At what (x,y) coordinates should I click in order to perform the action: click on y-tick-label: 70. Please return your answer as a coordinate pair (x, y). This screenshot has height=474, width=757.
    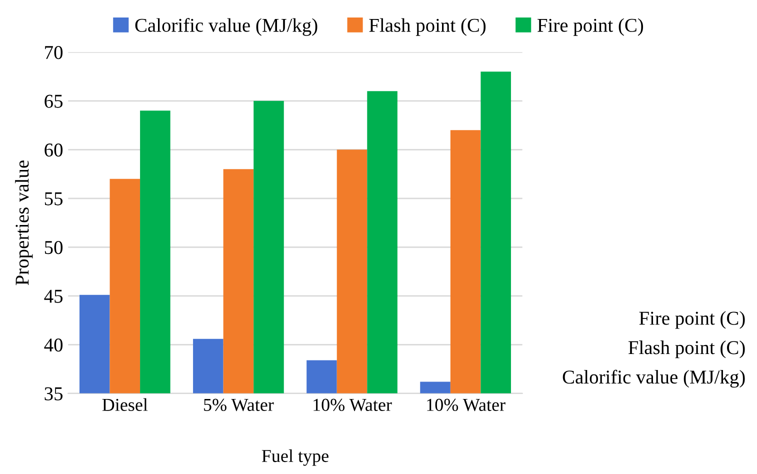
    Looking at the image, I should click on (54, 53).